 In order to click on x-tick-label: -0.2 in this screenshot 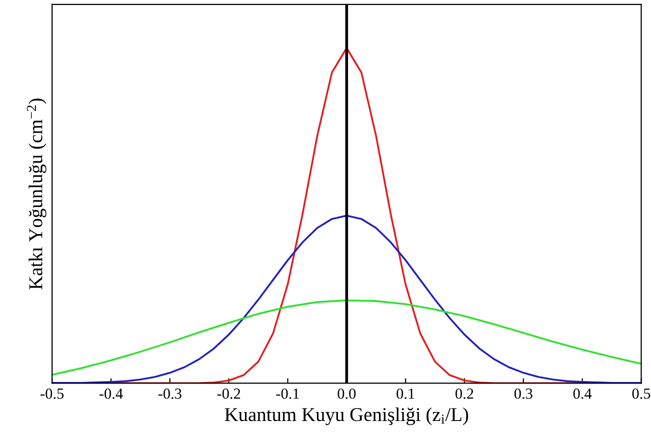, I will do `click(228, 393)`.